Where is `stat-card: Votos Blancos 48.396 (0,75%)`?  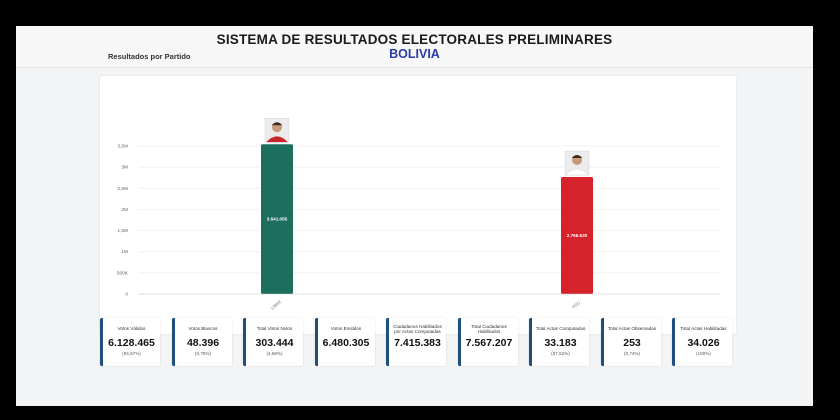 stat-card: Votos Blancos 48.396 (0,75%) is located at coordinates (201, 342).